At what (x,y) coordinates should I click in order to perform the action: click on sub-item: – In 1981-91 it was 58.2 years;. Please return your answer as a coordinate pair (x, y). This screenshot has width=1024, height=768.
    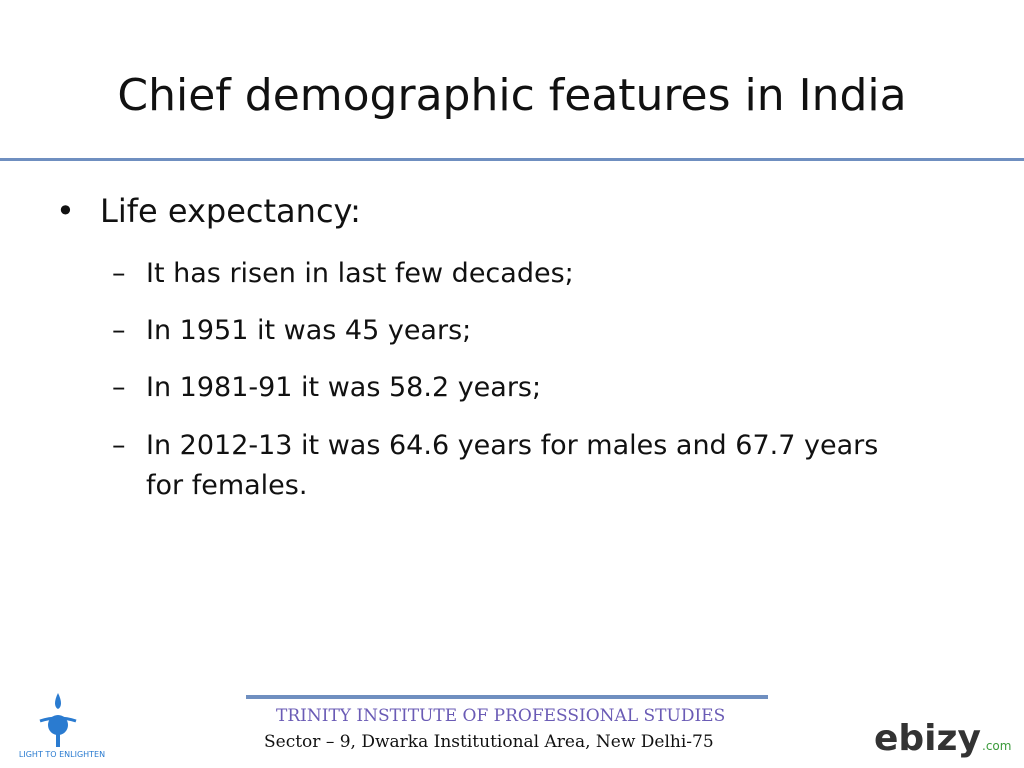
    Looking at the image, I should click on (512, 388).